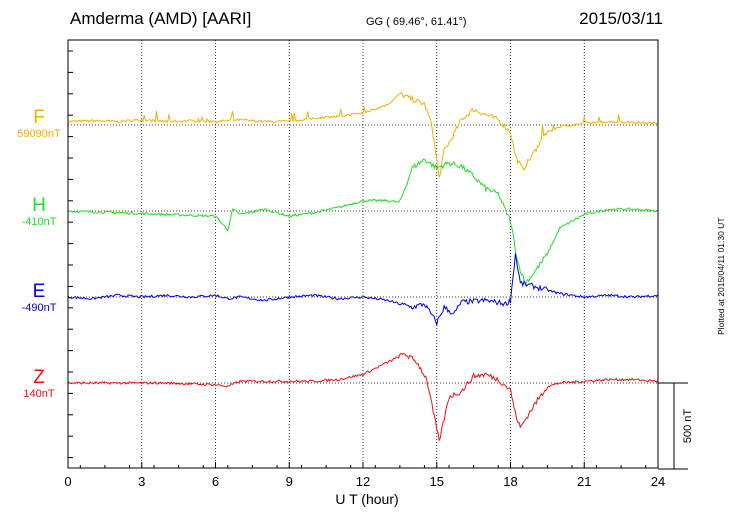 This screenshot has height=520, width=730. What do you see at coordinates (363, 134) in the screenshot?
I see `trace-f` at bounding box center [363, 134].